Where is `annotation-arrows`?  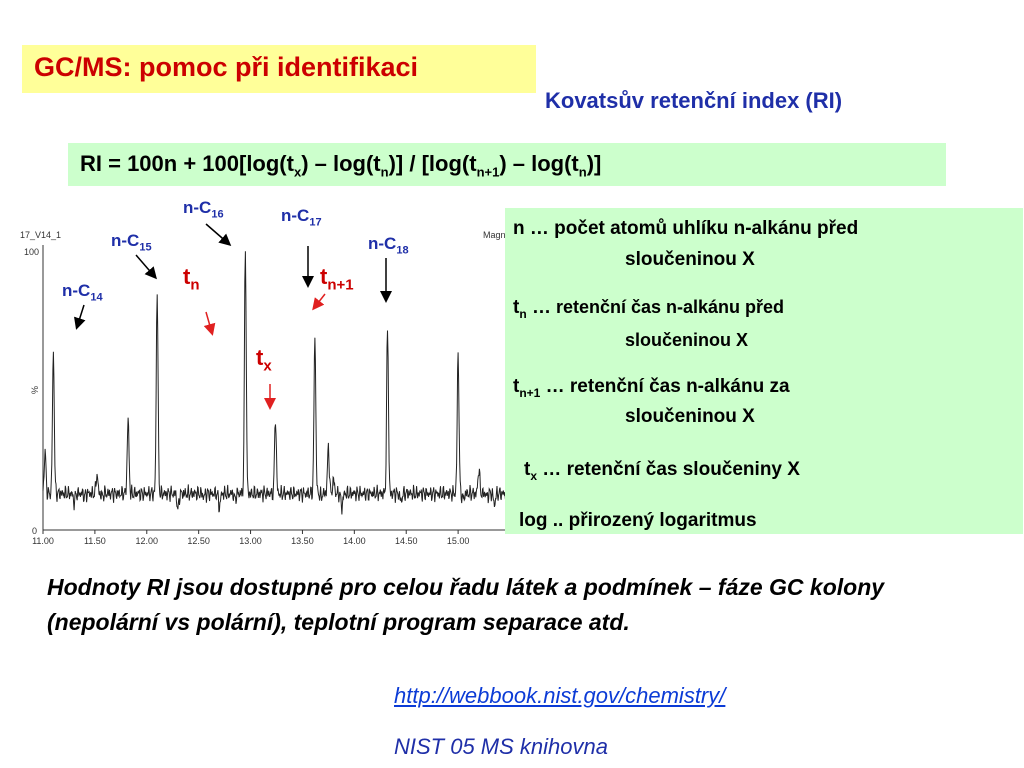
annotation-arrows is located at coordinates (233, 316).